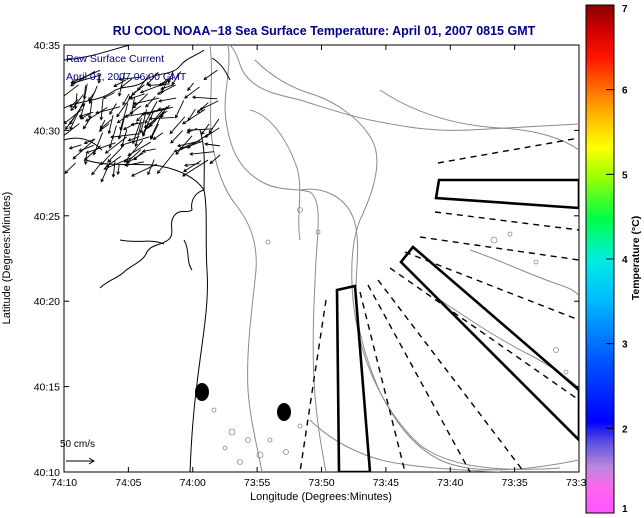 This screenshot has height=518, width=644. I want to click on colorbar-tick-label: 6, so click(625, 91).